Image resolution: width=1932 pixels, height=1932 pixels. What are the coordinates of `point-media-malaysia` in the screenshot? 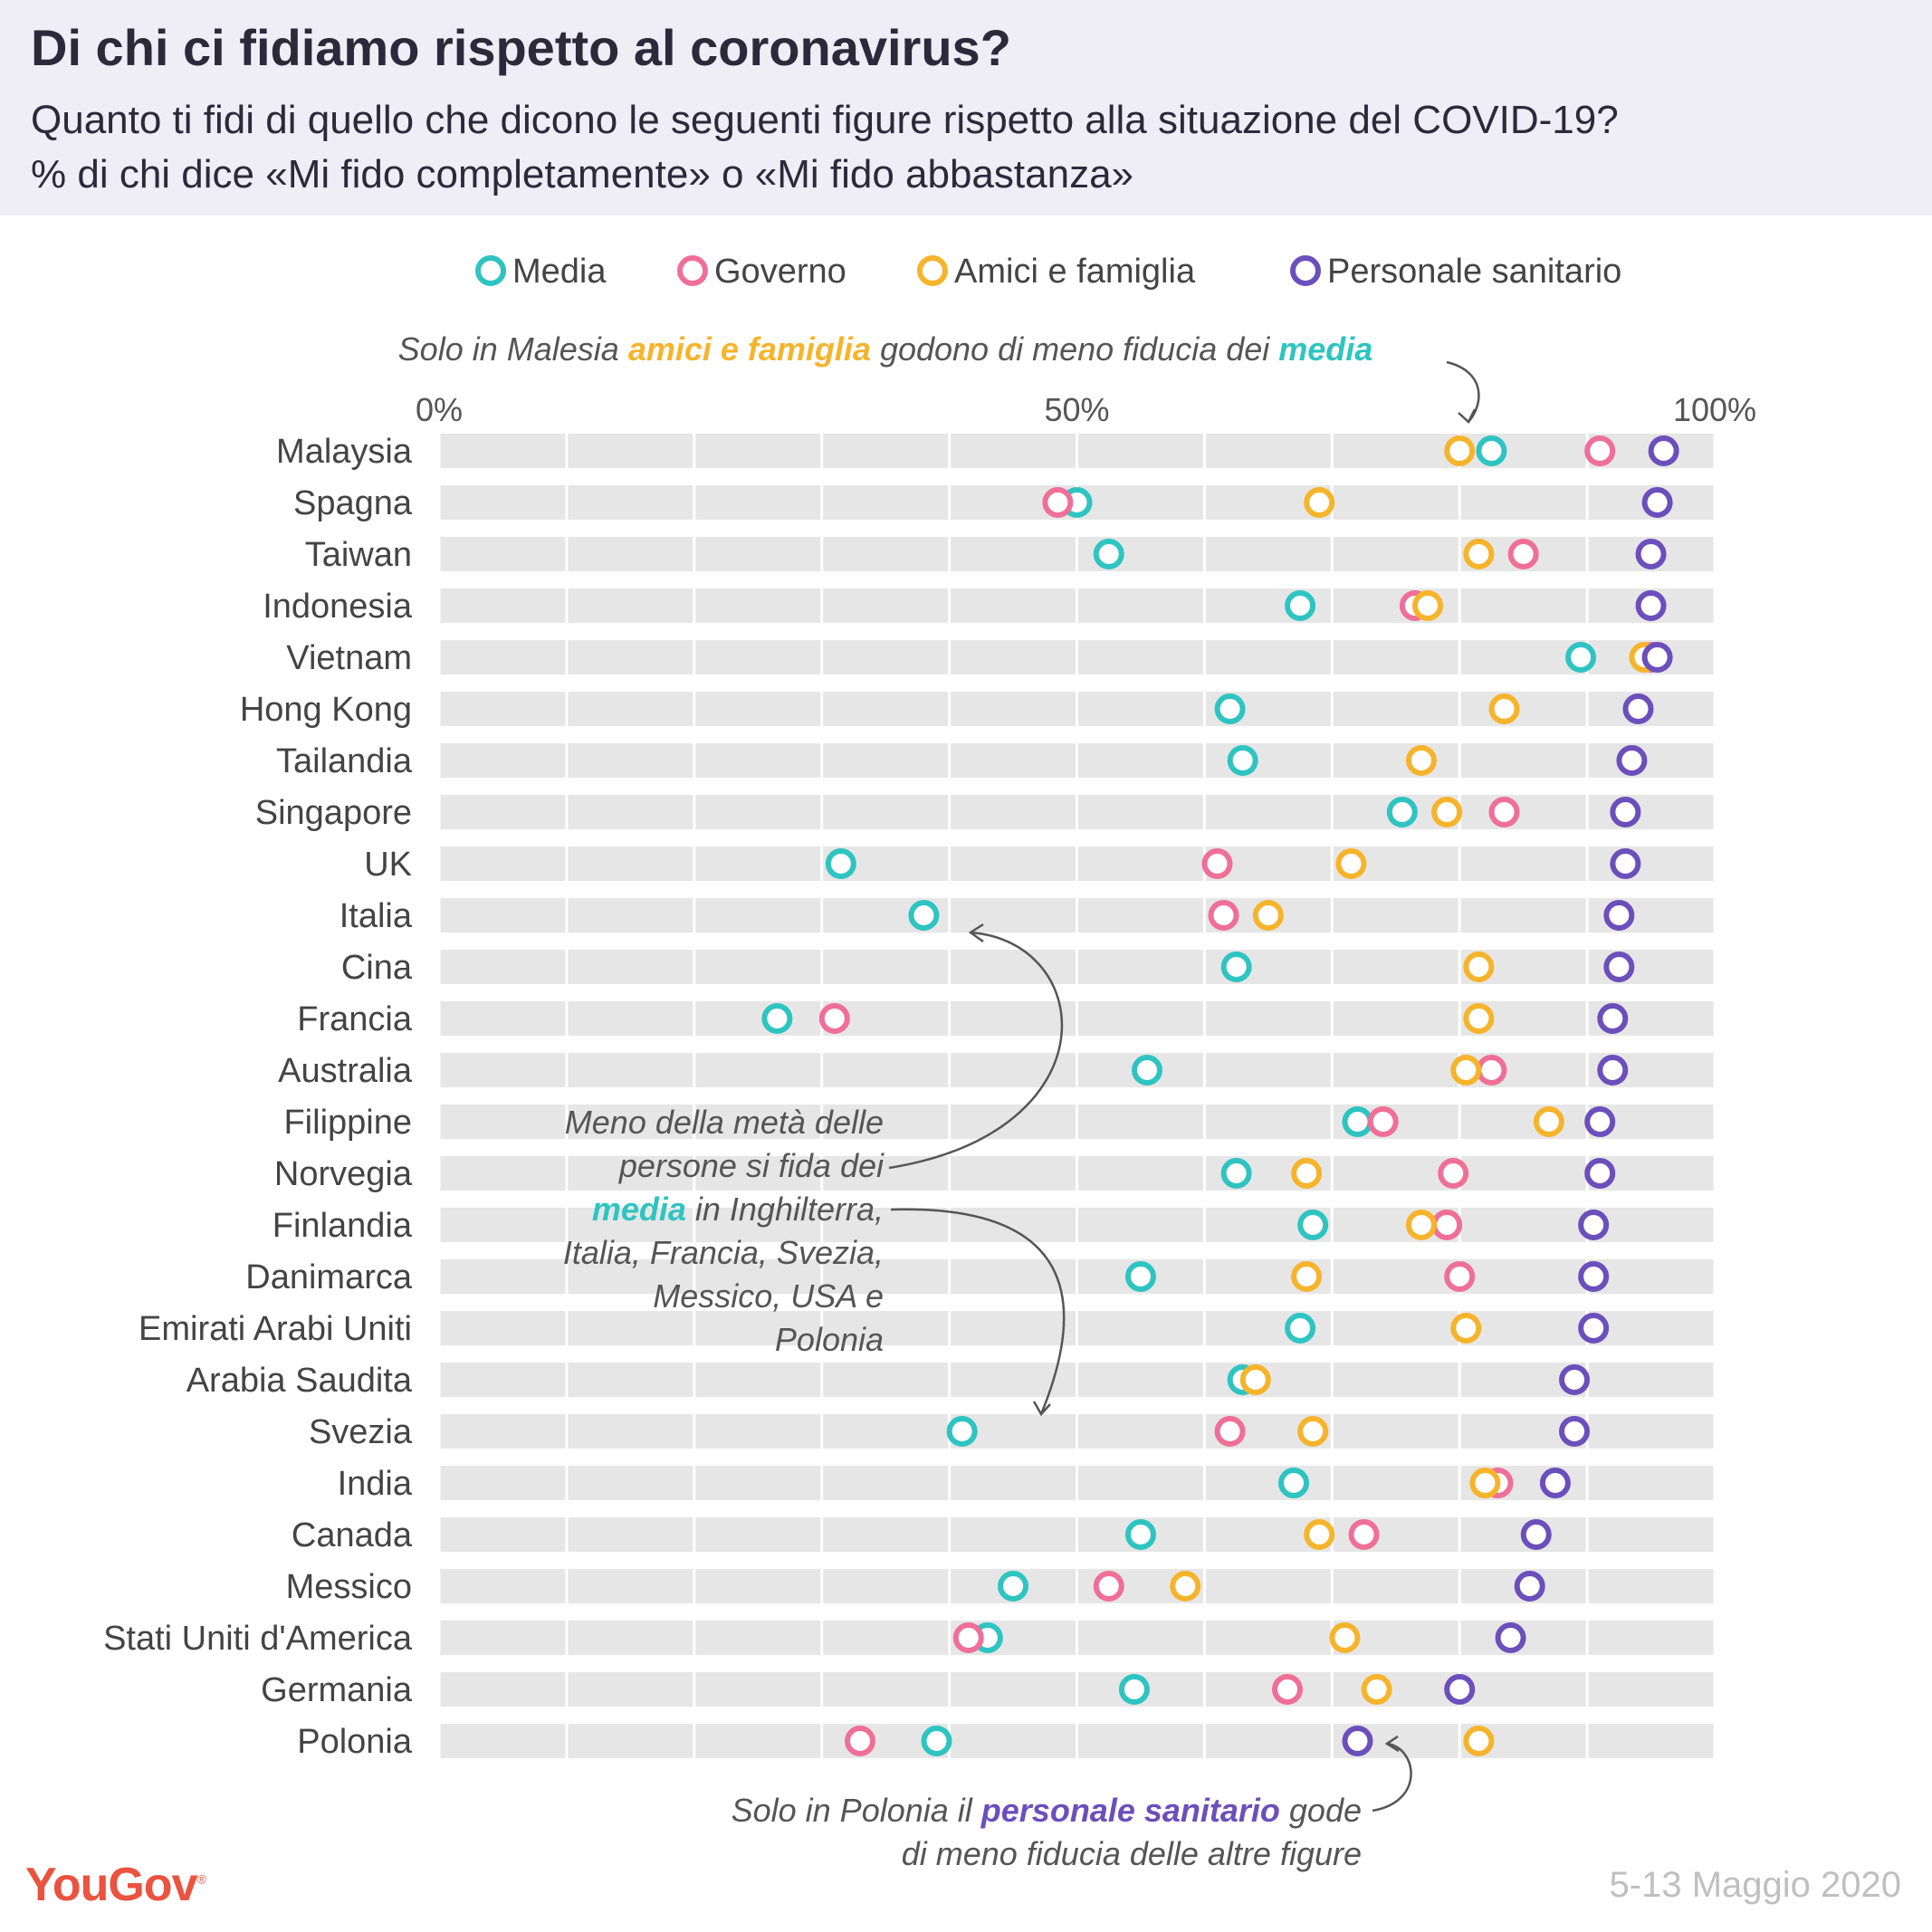 It's located at (1491, 450).